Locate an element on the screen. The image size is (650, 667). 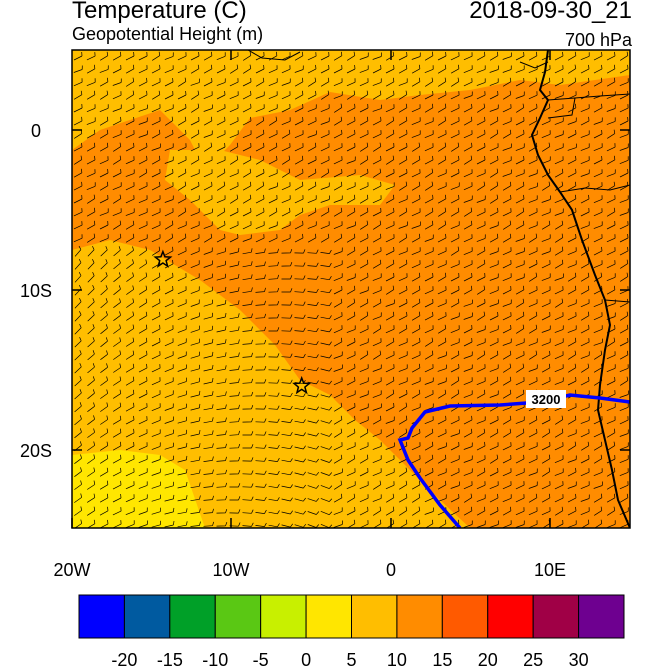
pressure-level: 700 hPa is located at coordinates (598, 40).